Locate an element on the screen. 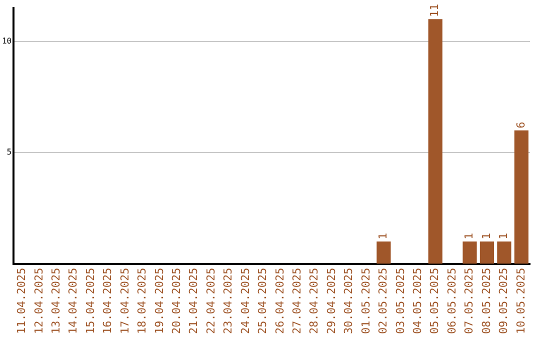  x-tick-label: 23.04.2025 is located at coordinates (228, 301).